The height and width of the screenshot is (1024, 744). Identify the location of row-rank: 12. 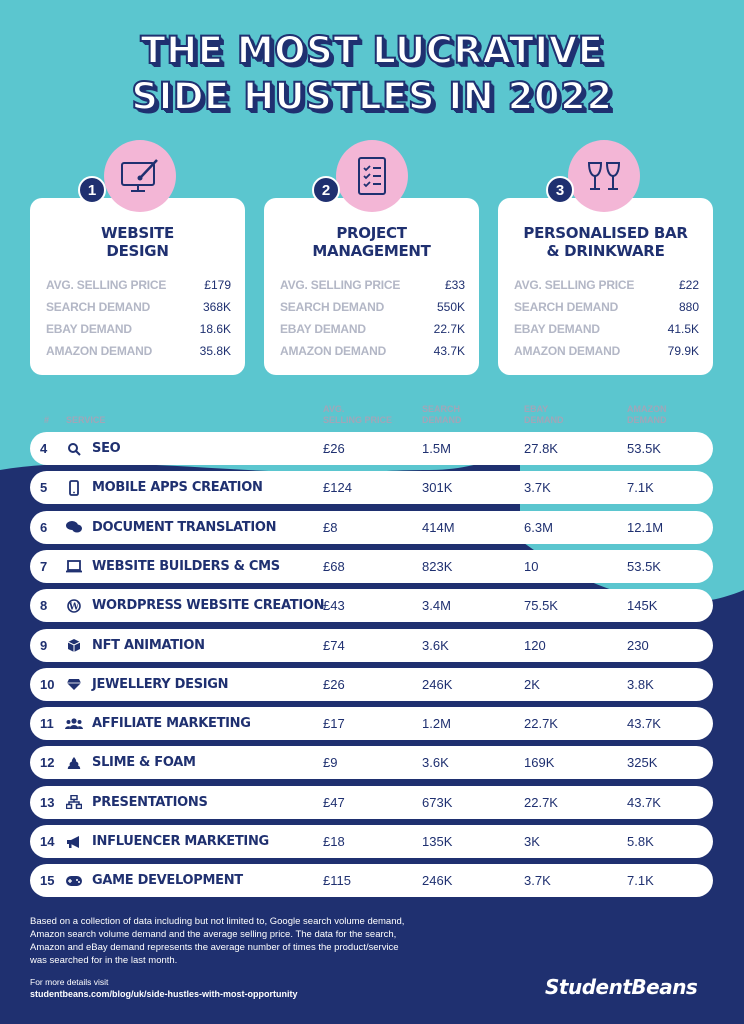
(47, 763).